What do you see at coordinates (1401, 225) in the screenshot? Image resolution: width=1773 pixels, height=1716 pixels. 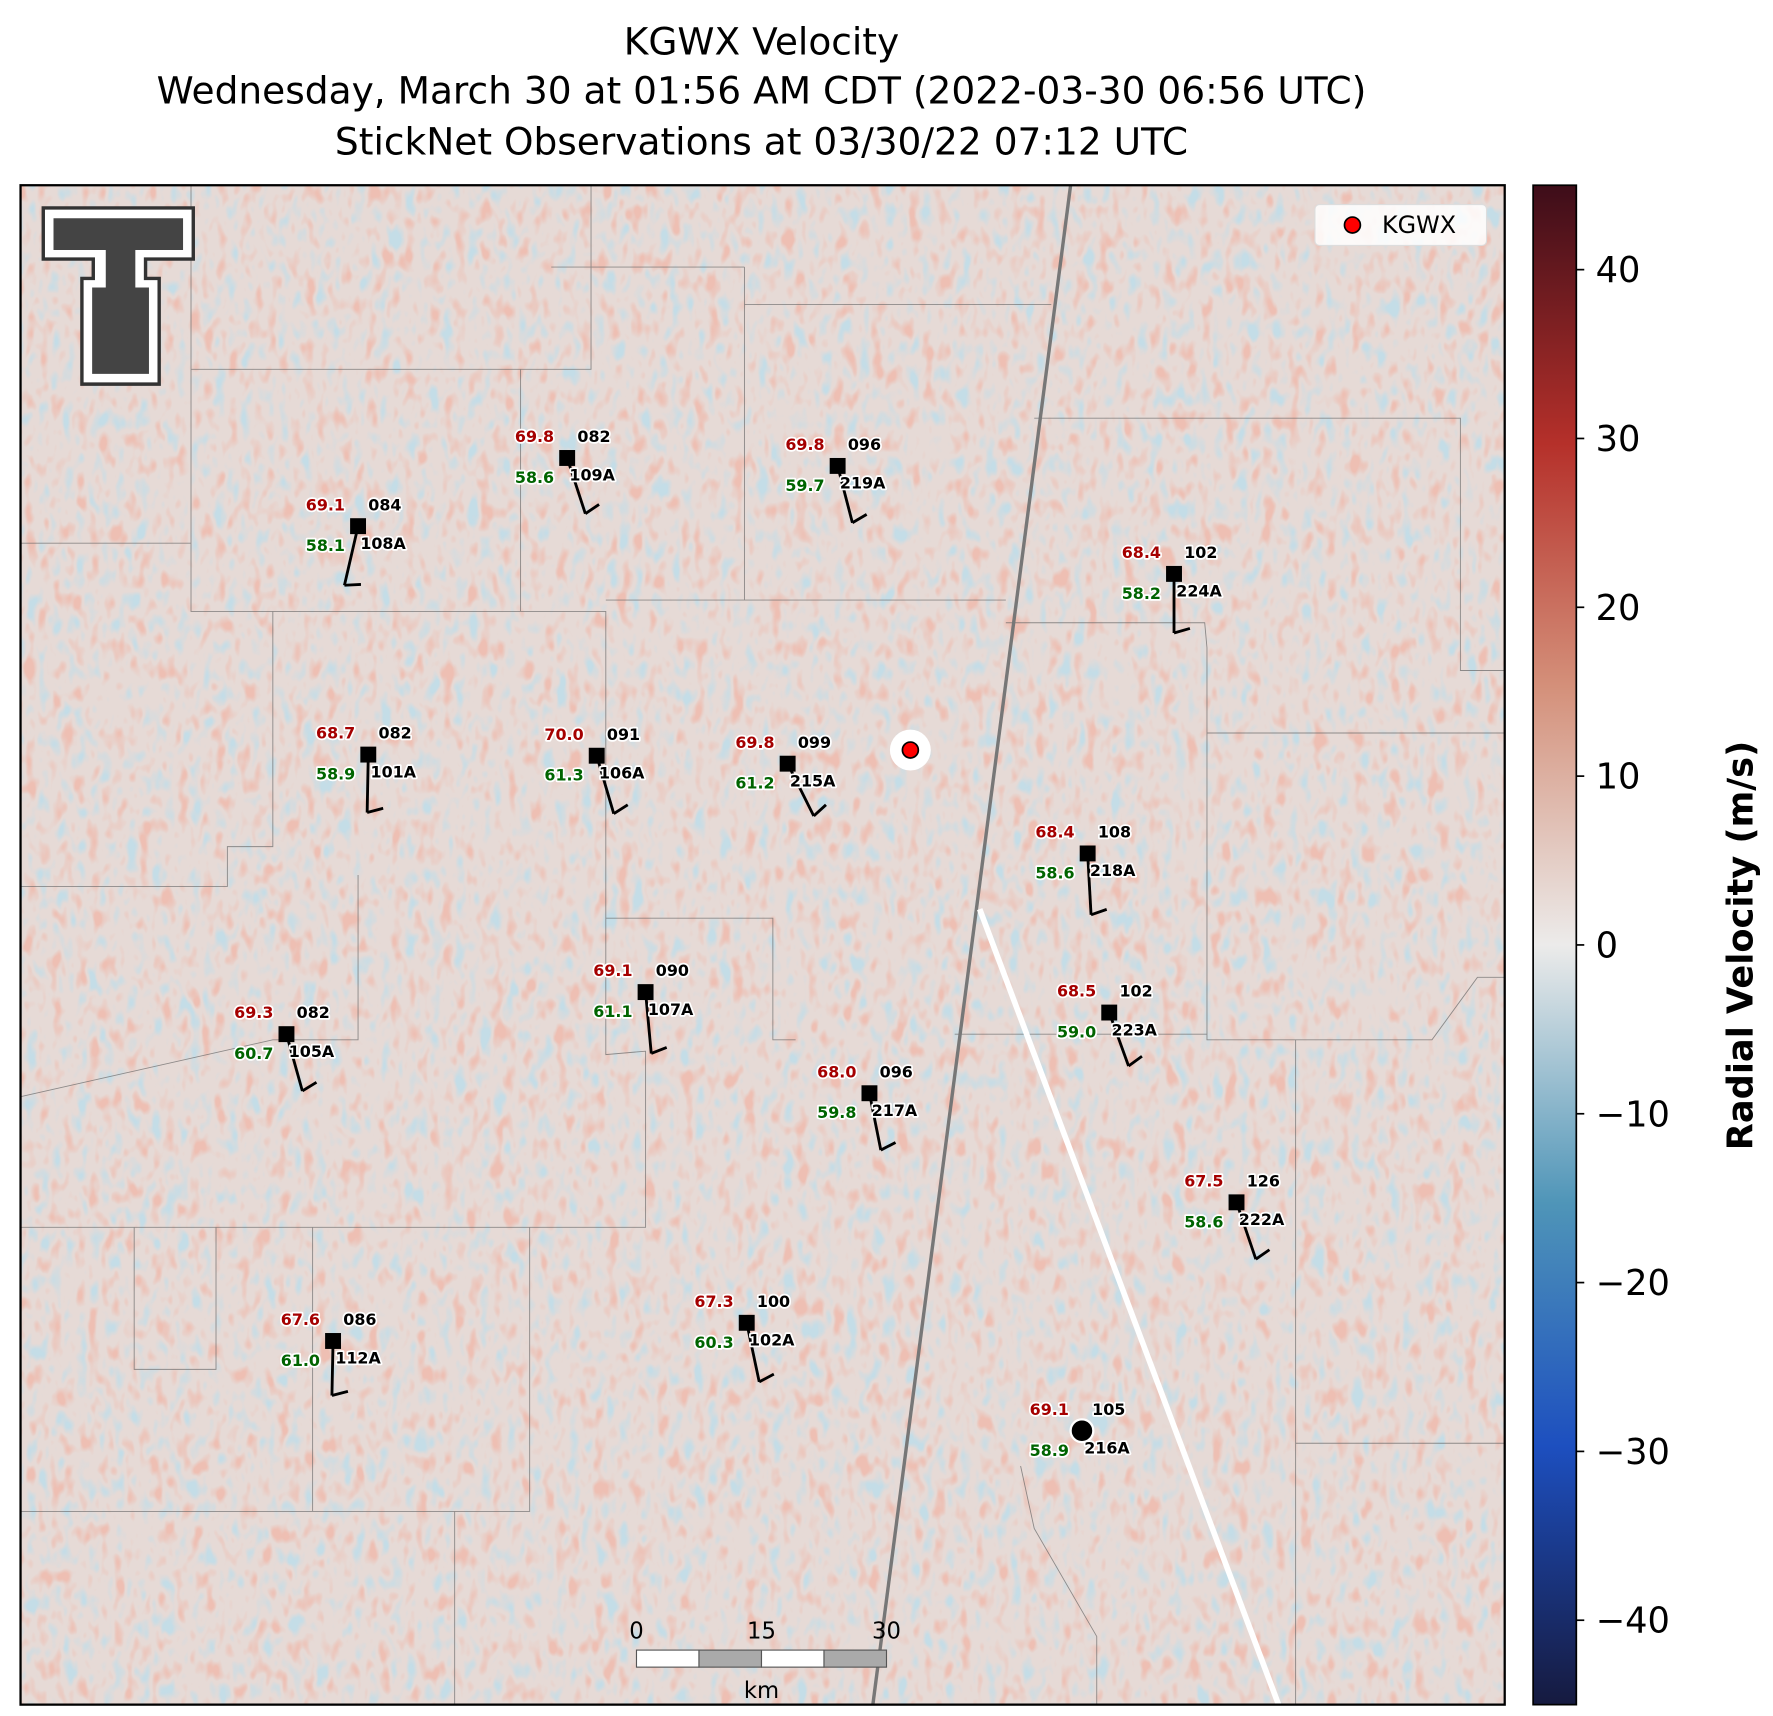 I see `legend: KGWX` at bounding box center [1401, 225].